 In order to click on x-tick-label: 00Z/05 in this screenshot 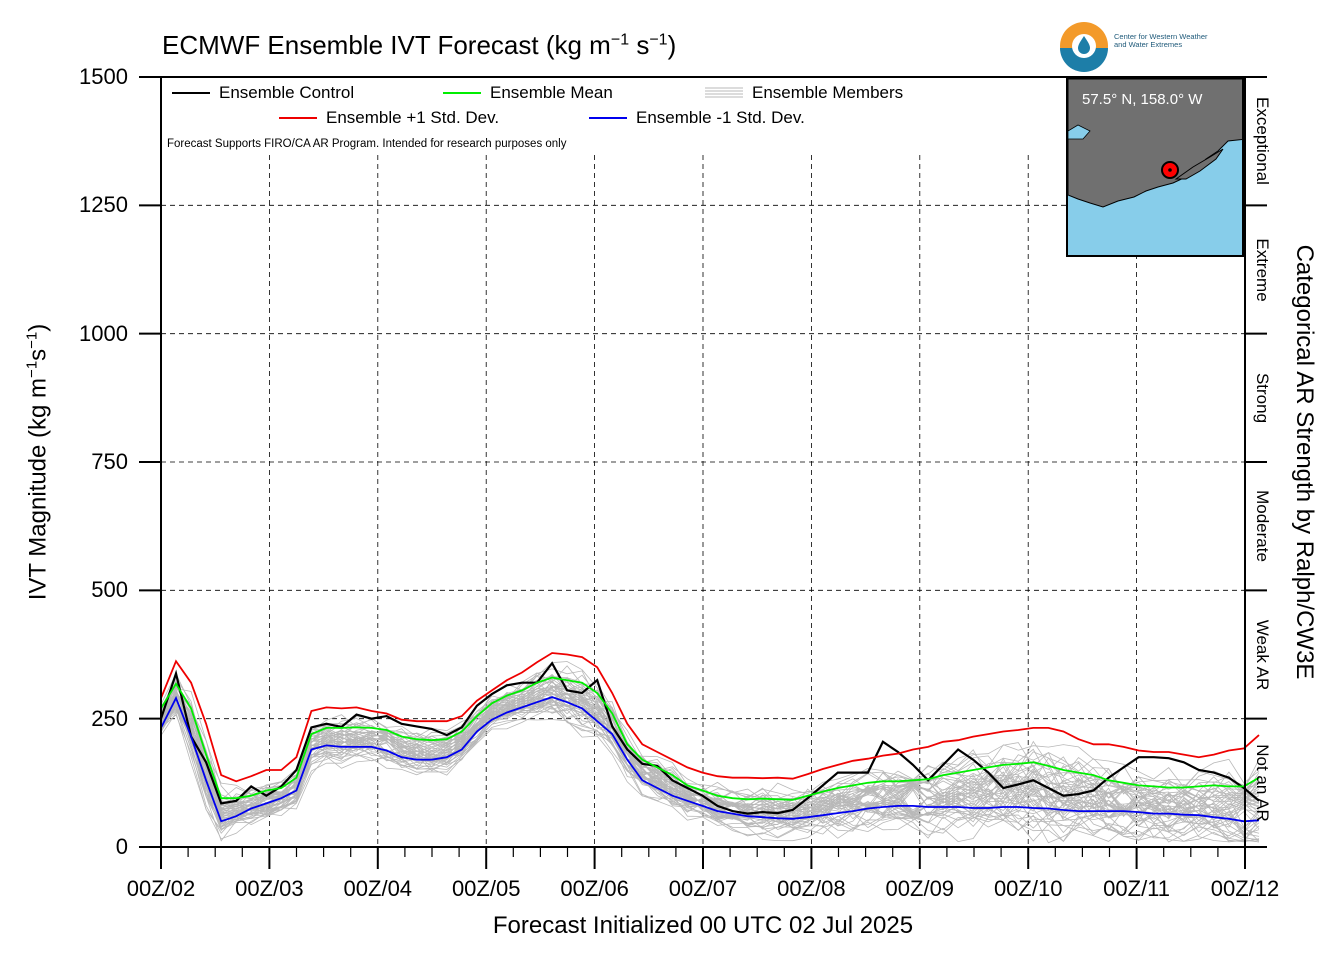, I will do `click(486, 888)`.